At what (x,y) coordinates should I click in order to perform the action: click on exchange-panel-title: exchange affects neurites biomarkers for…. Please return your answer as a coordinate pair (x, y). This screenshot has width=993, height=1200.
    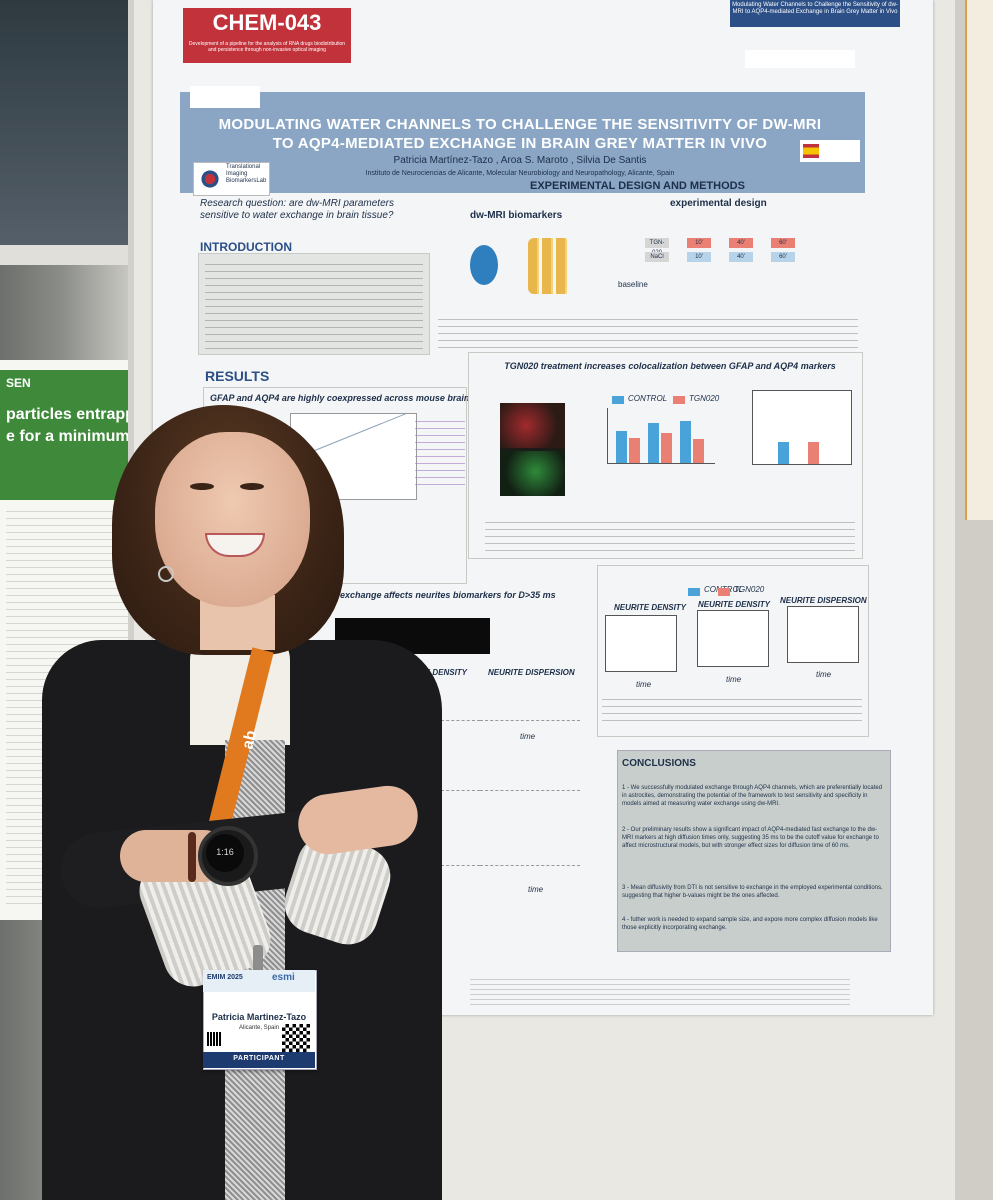
    Looking at the image, I should click on (448, 595).